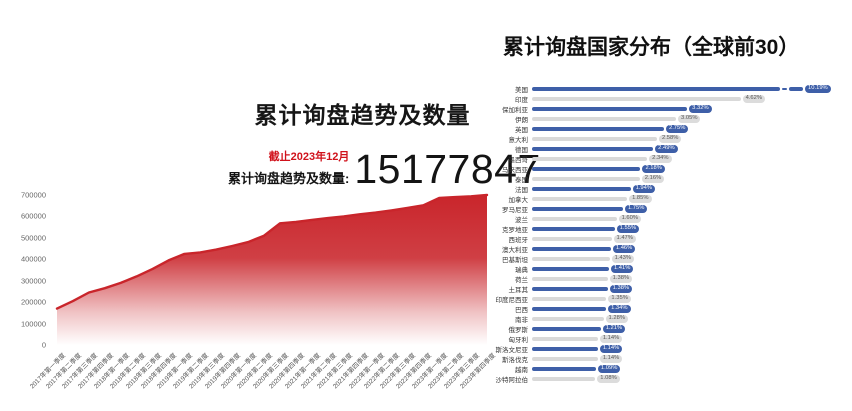 This screenshot has width=852, height=411. What do you see at coordinates (350, 371) in the screenshot?
I see `x-tick-label: 2021年第四季度` at bounding box center [350, 371].